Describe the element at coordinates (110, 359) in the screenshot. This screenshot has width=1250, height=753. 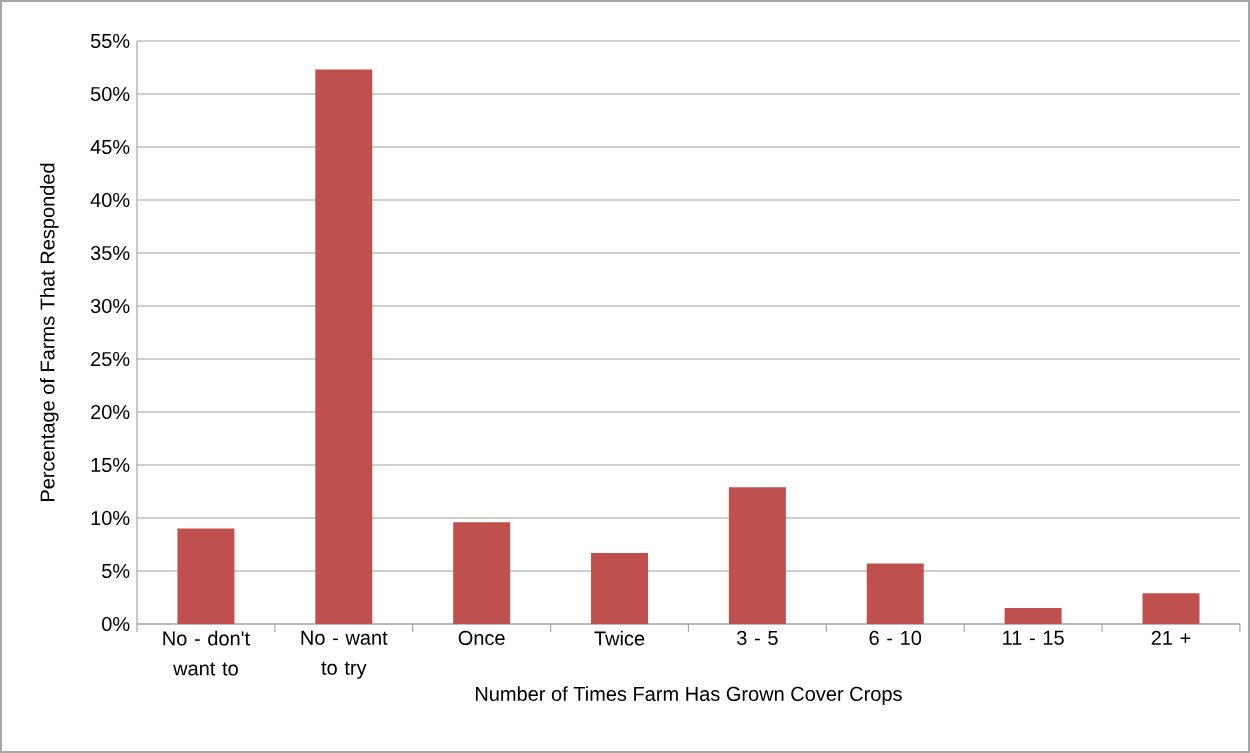
I see `y-tick-label: 25%` at that location.